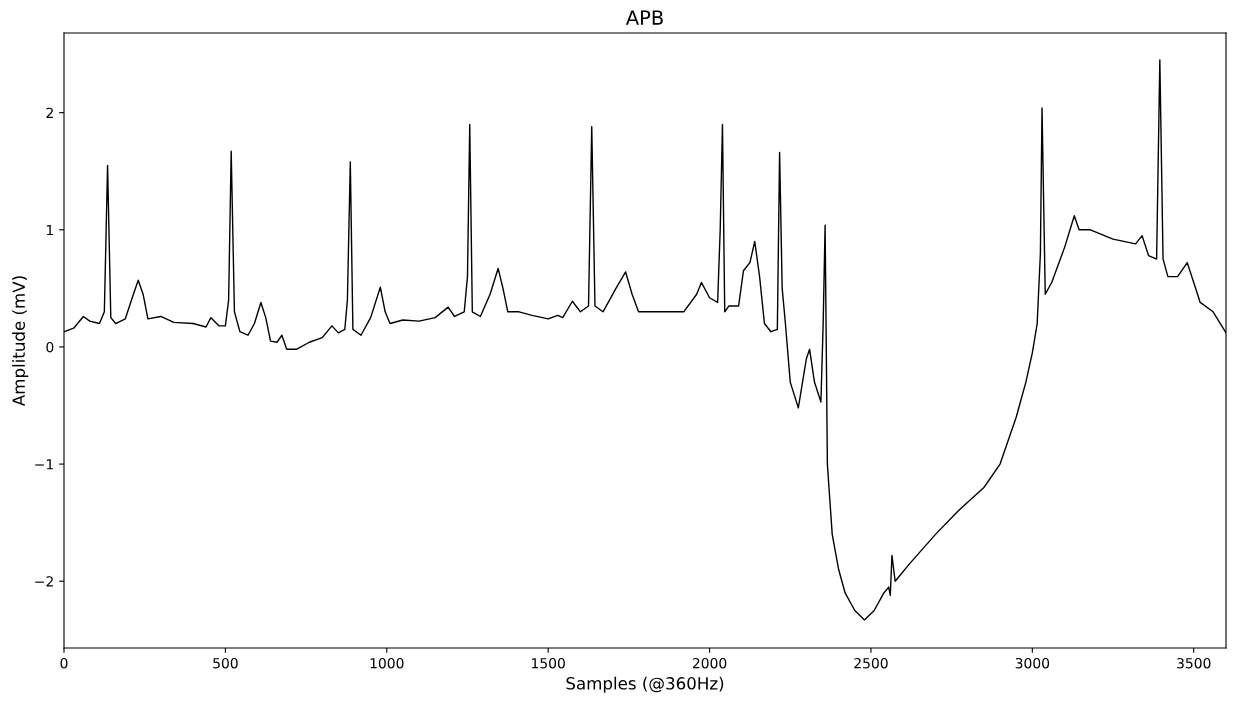 This screenshot has width=1236, height=706. What do you see at coordinates (1032, 663) in the screenshot?
I see `x-tick-label: 3000` at bounding box center [1032, 663].